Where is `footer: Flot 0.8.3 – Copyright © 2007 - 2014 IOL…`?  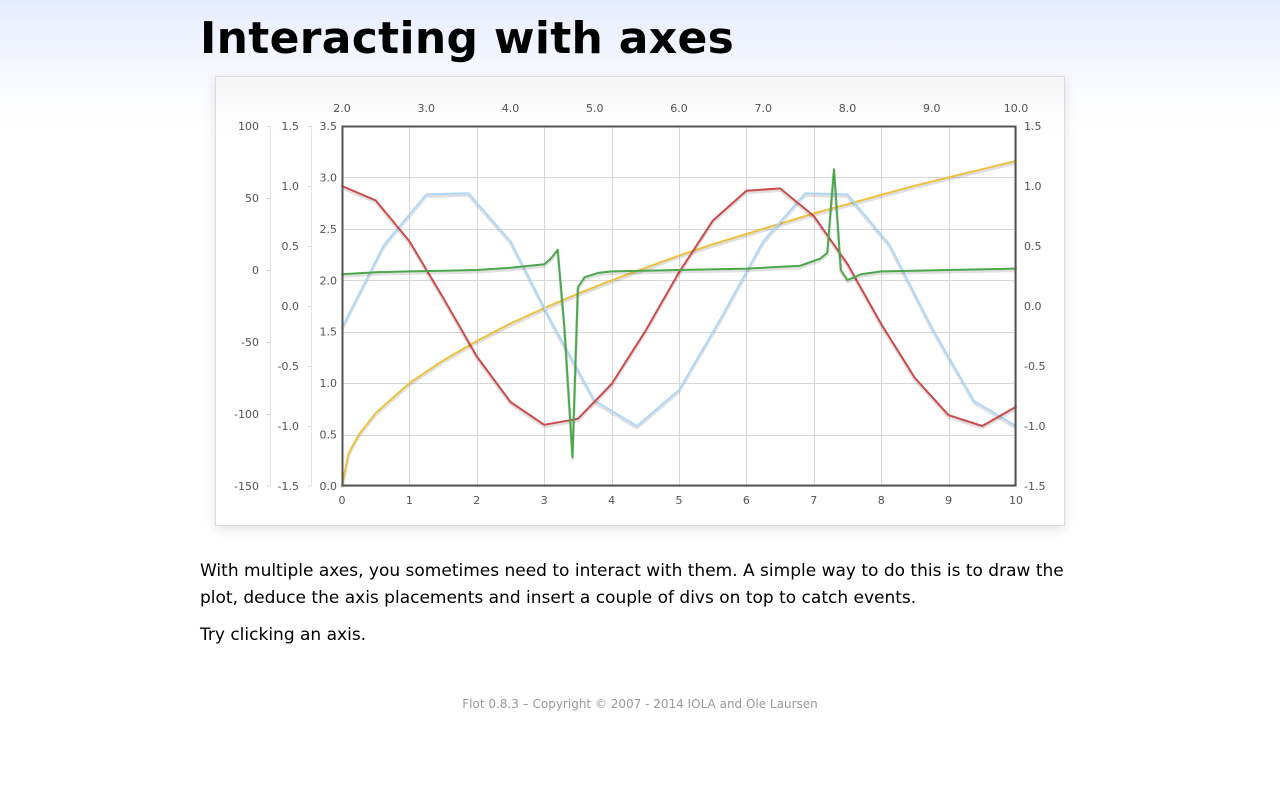 footer: Flot 0.8.3 – Copyright © 2007 - 2014 IOL… is located at coordinates (640, 704).